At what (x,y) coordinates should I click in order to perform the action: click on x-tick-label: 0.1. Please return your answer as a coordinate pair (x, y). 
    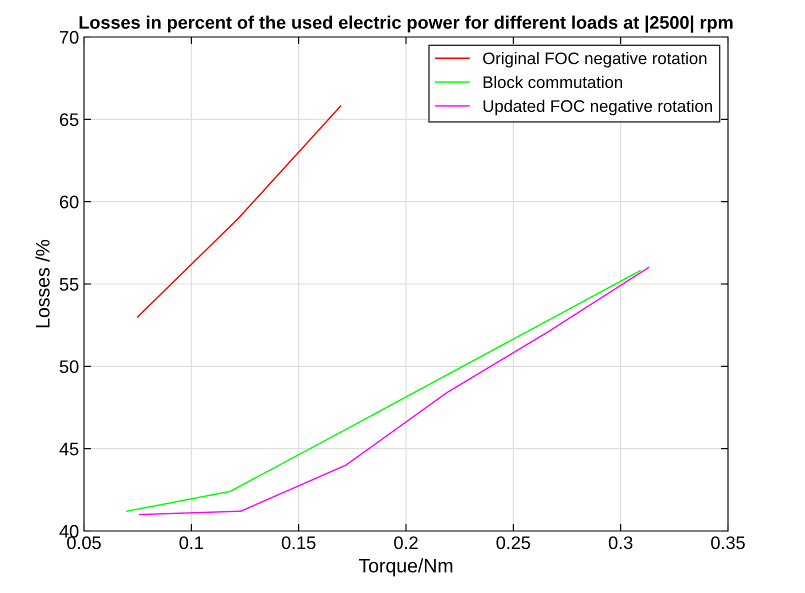
    Looking at the image, I should click on (191, 543).